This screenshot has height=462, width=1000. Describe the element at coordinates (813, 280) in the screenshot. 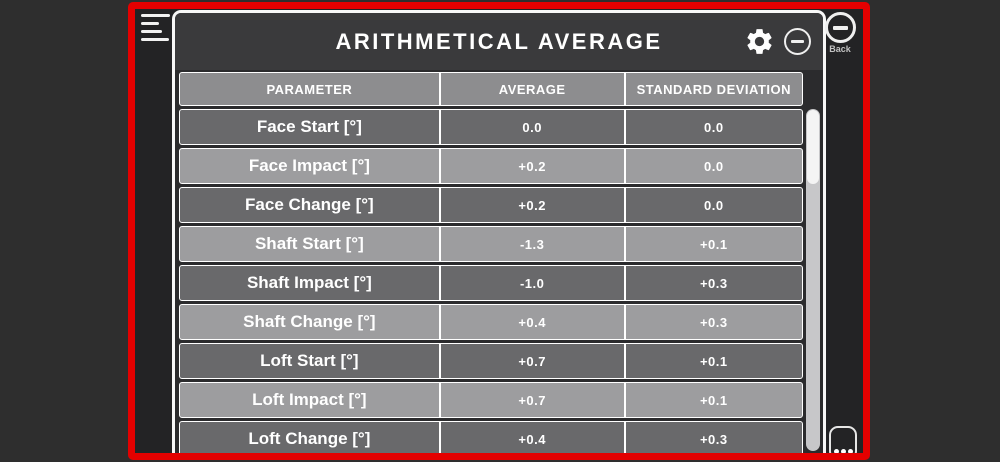

I see `table-scrollbar` at that location.